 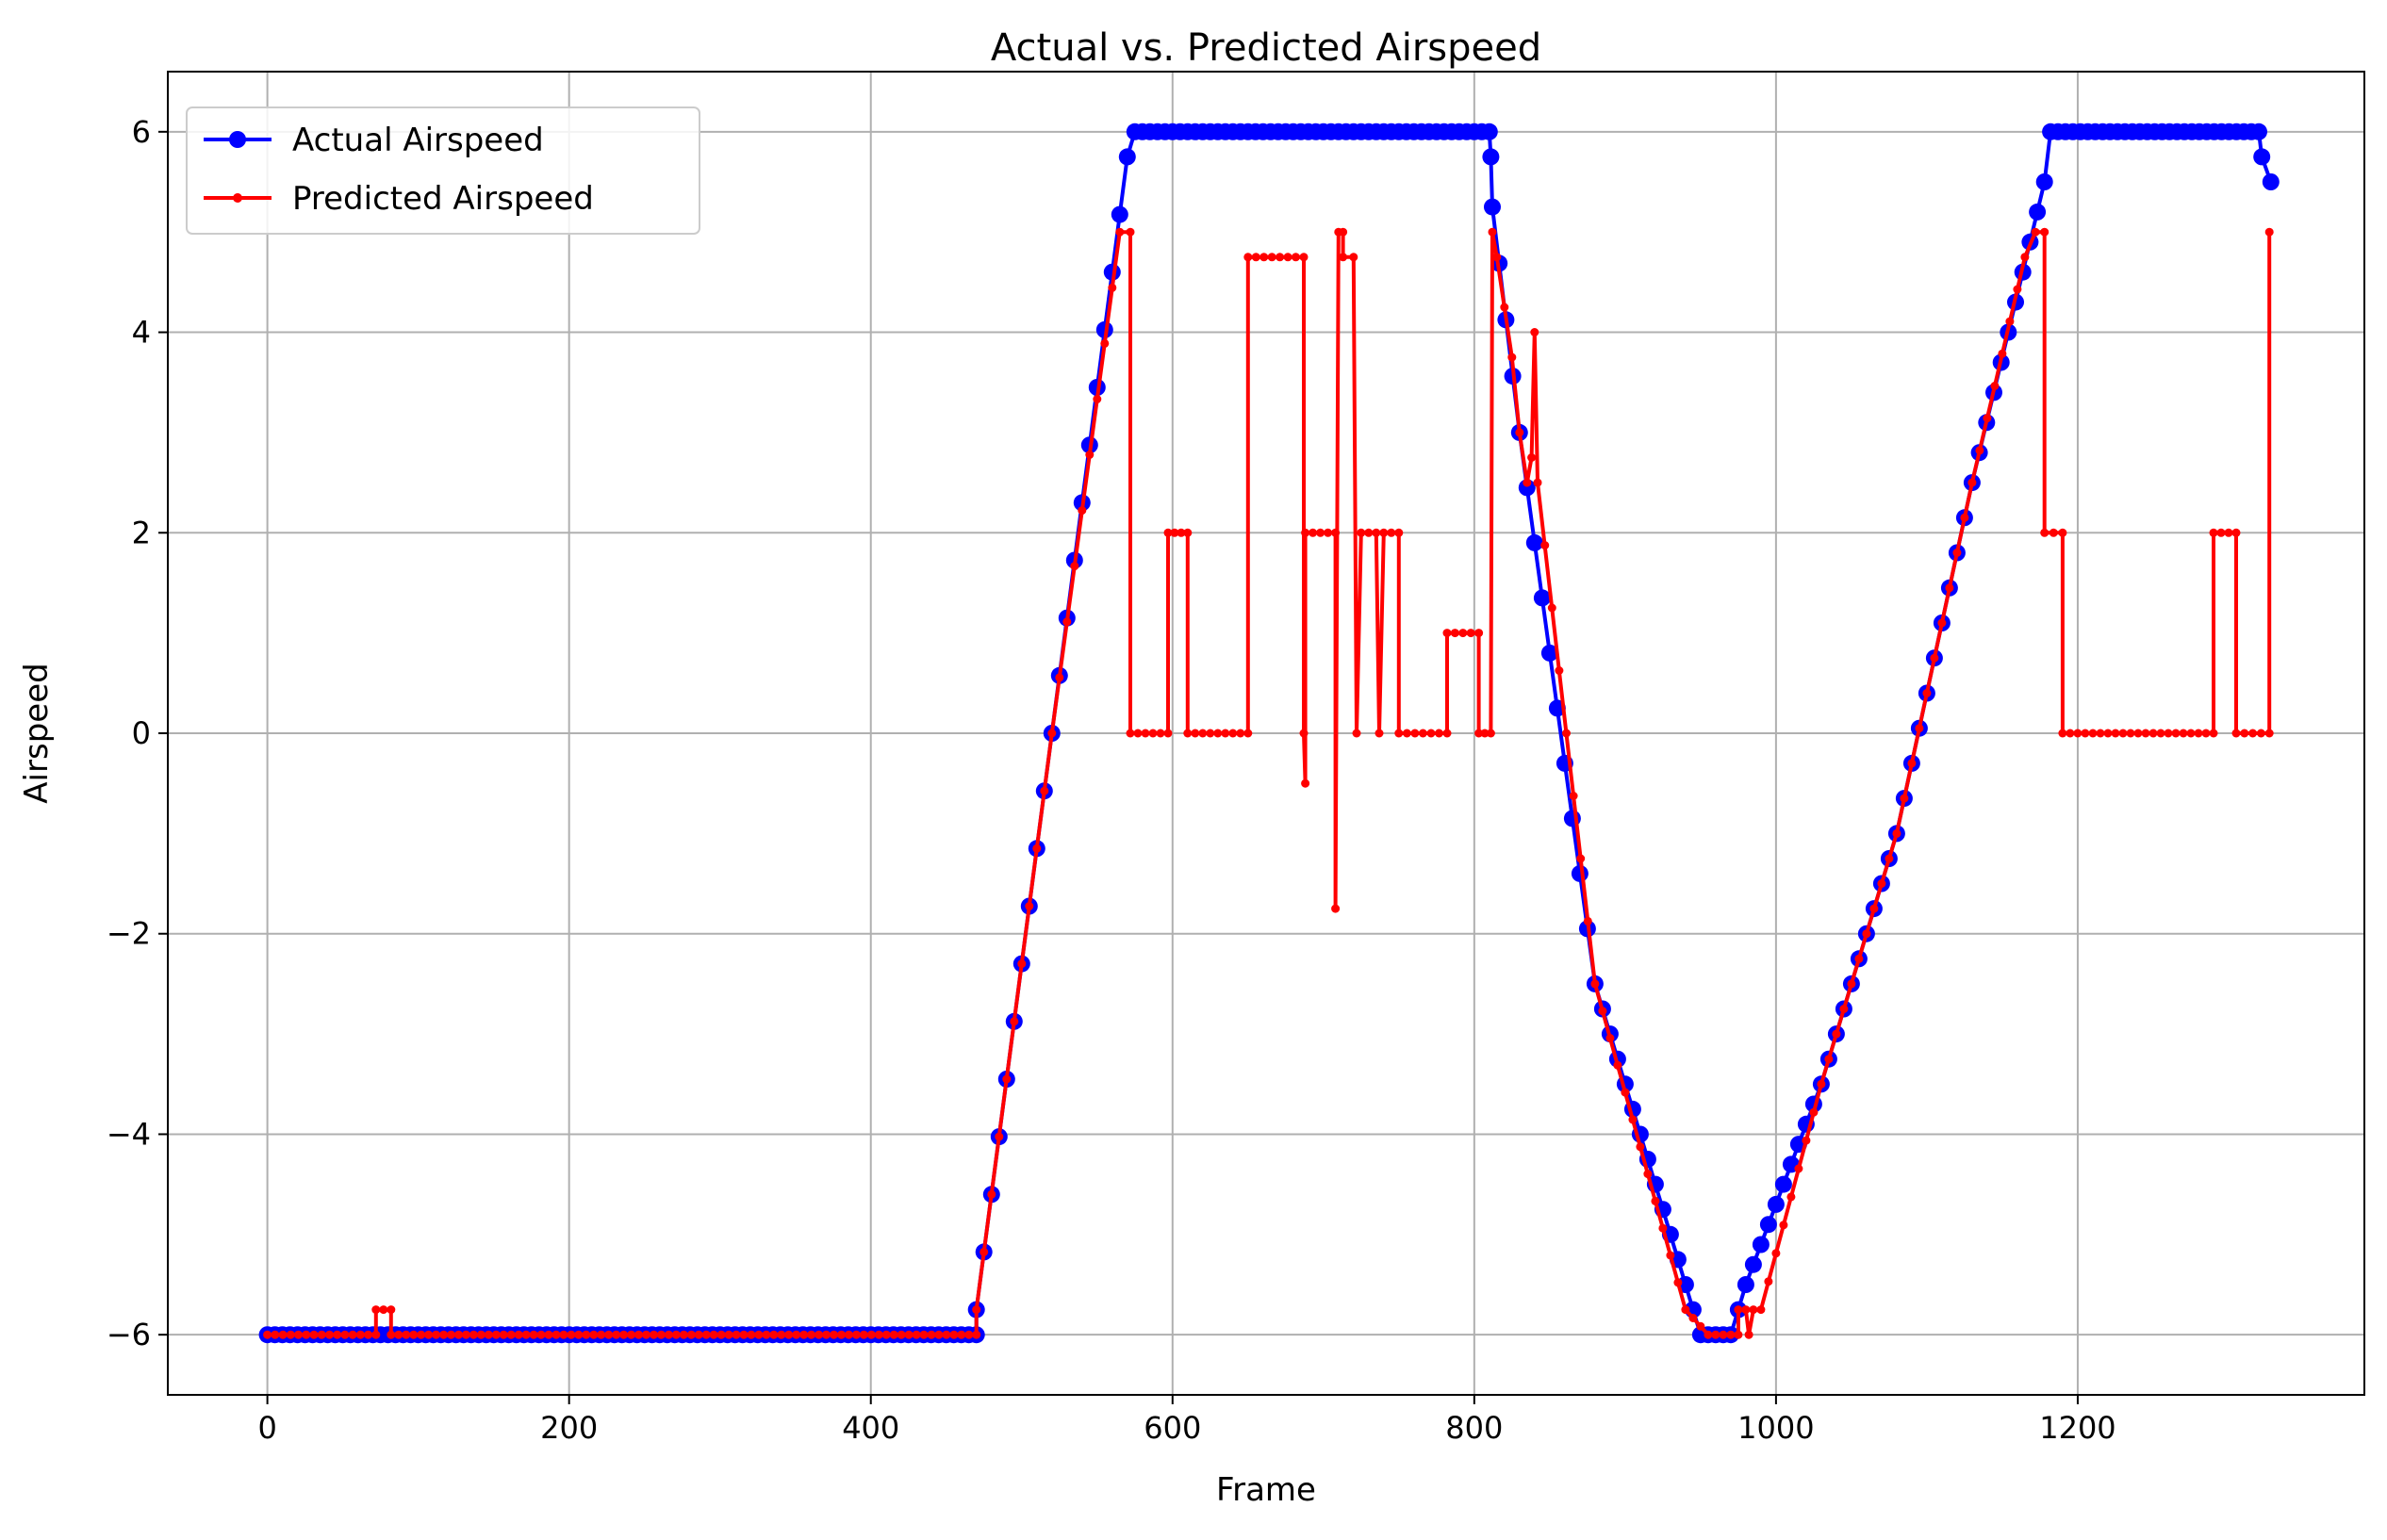 What do you see at coordinates (443, 170) in the screenshot?
I see `legend: Actual Airspeed Predicted Airspeed` at bounding box center [443, 170].